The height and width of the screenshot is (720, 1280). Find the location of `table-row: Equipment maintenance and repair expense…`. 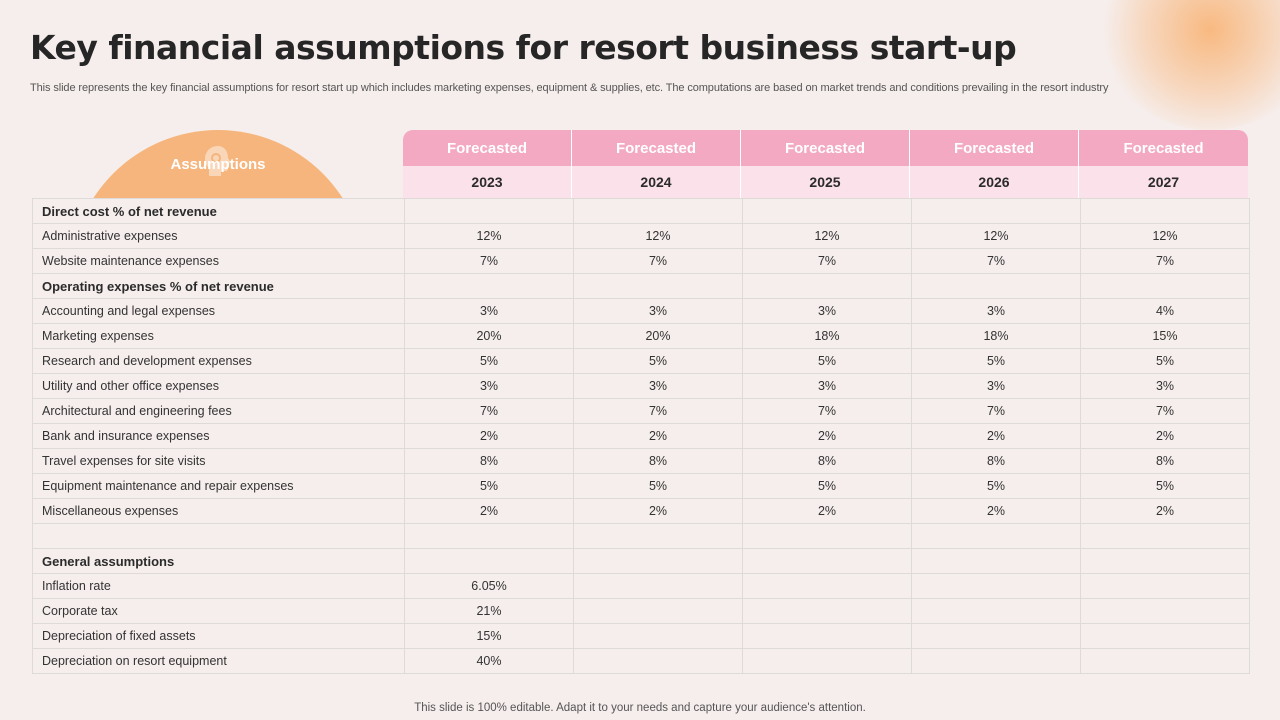

table-row: Equipment maintenance and repair expense… is located at coordinates (641, 486).